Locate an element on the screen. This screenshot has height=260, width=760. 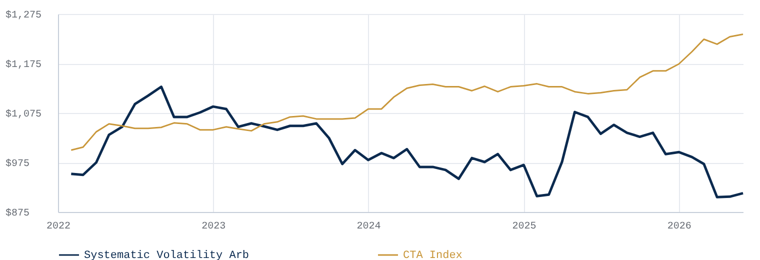
x-tick-label: 2026 is located at coordinates (679, 227).